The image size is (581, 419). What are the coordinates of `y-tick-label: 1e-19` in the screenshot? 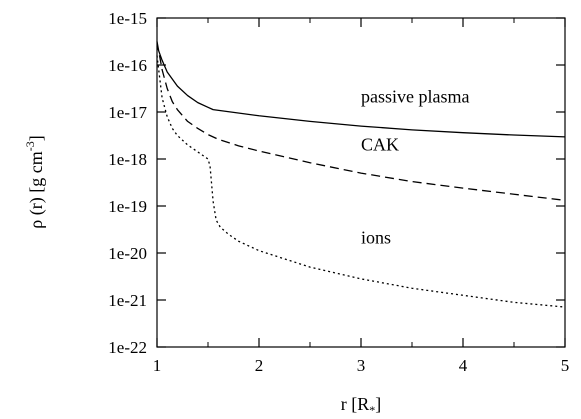 It's located at (127, 206).